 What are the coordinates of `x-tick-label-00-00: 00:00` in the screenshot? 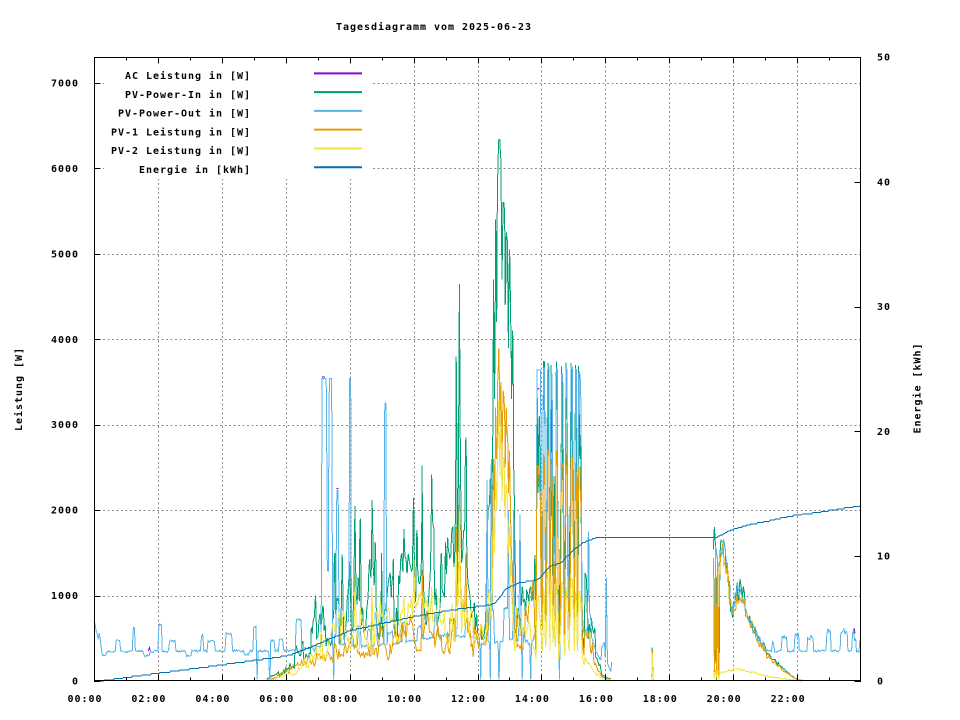 It's located at (84, 699).